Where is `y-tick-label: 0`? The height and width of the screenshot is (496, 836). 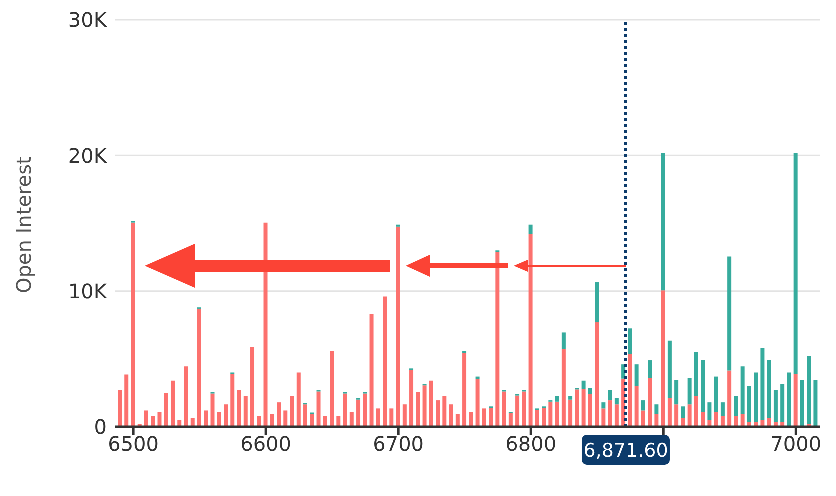 y-tick-label: 0 is located at coordinates (100, 427).